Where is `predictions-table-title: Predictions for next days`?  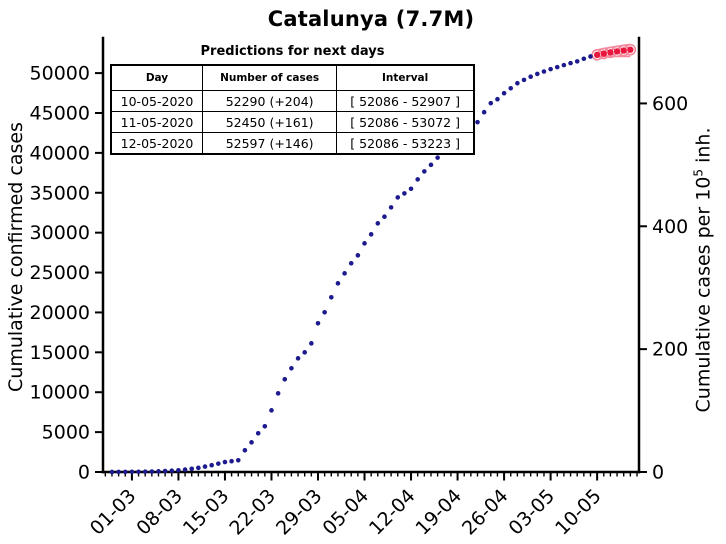 predictions-table-title: Predictions for next days is located at coordinates (292, 51).